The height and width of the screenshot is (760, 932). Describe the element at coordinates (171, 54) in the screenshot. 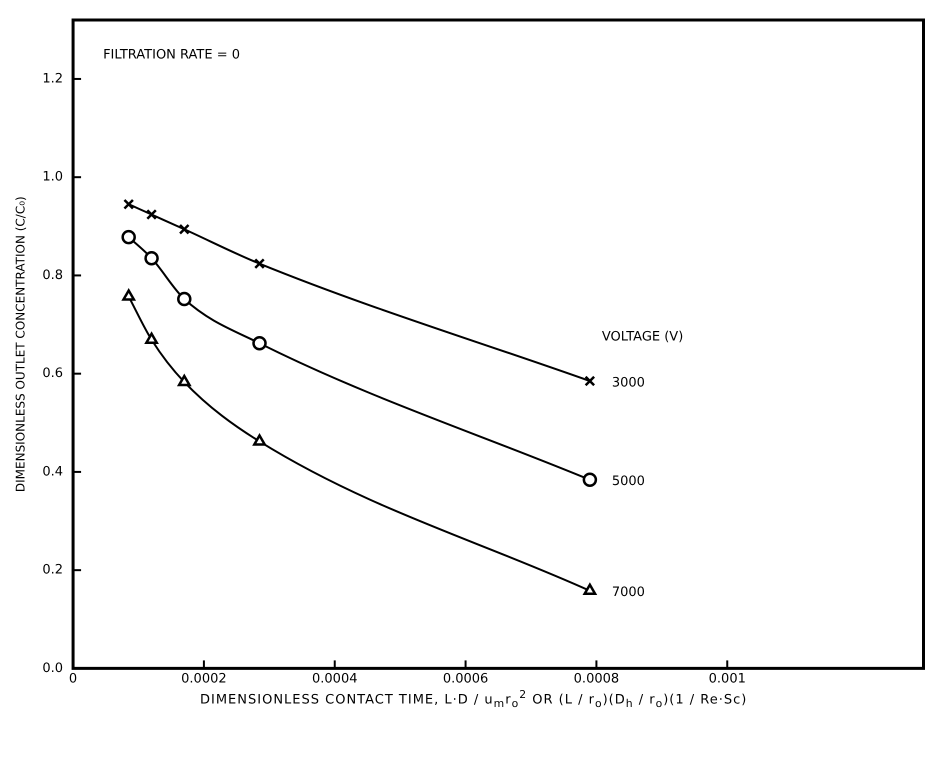

I see `annotation: FILTRATION RATE = 0` at that location.